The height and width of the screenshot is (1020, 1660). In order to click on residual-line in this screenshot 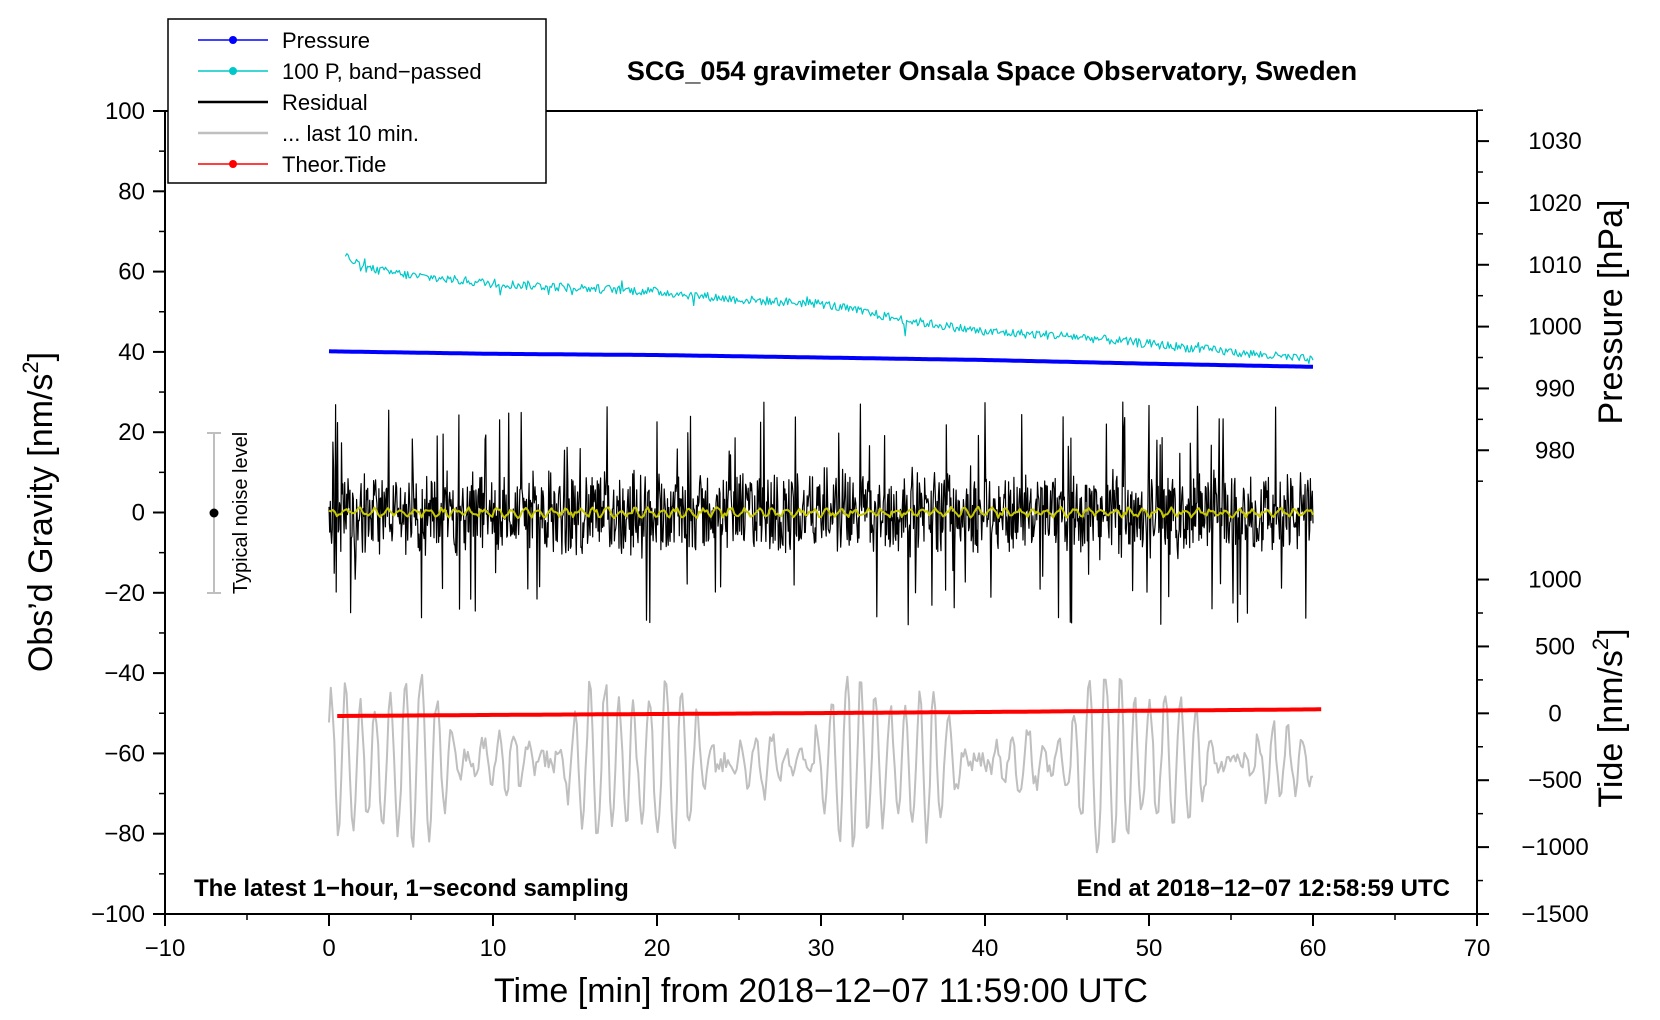, I will do `click(821, 513)`.